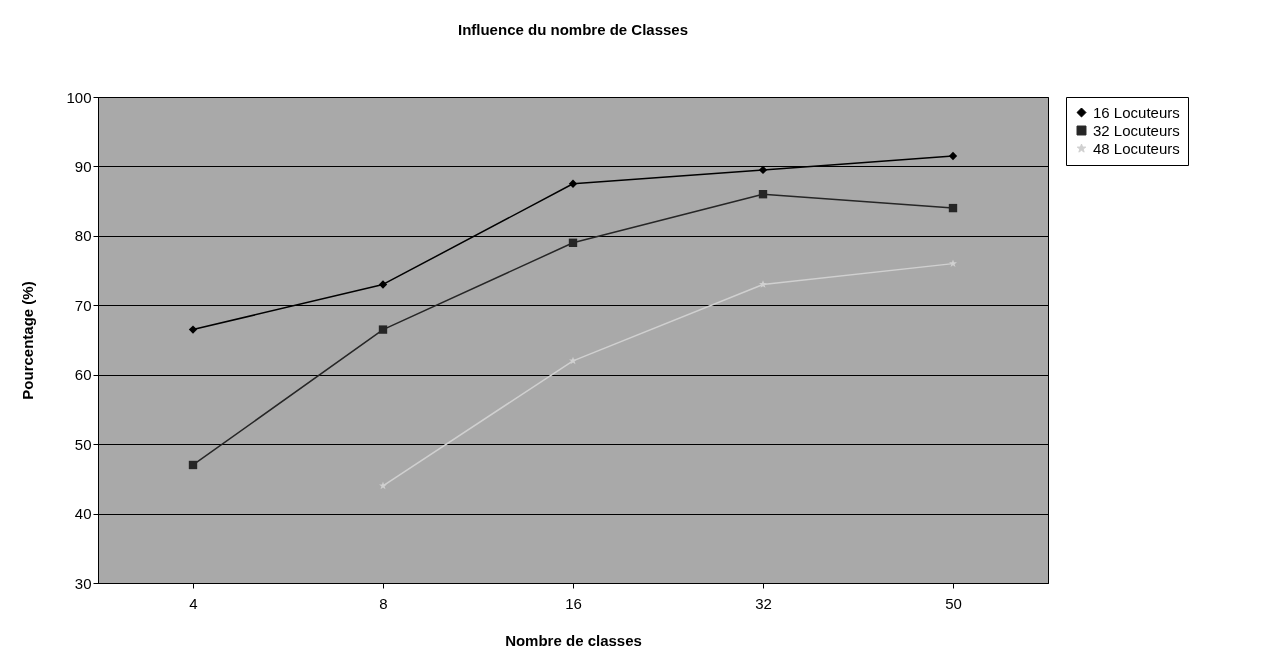 The width and height of the screenshot is (1282, 667). Describe the element at coordinates (83, 305) in the screenshot. I see `y-tick-label: 70` at that location.